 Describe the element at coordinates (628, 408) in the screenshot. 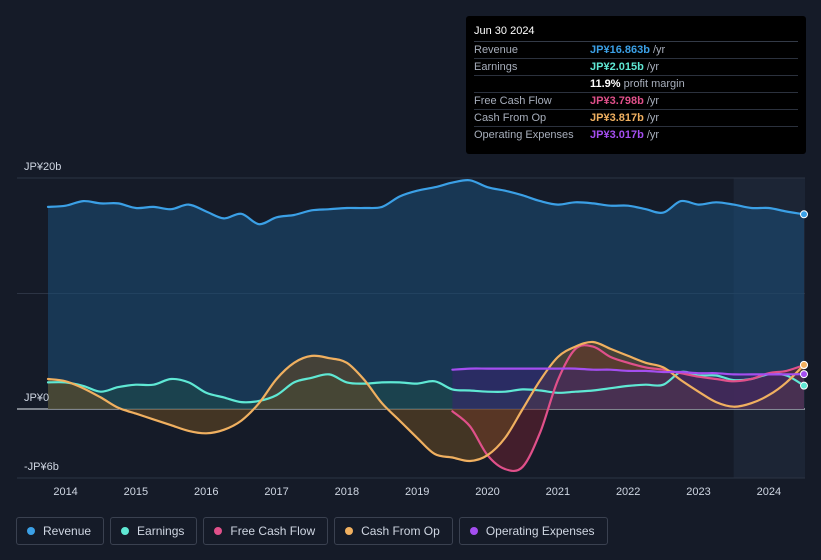

I see `free-cash-flow-line` at that location.